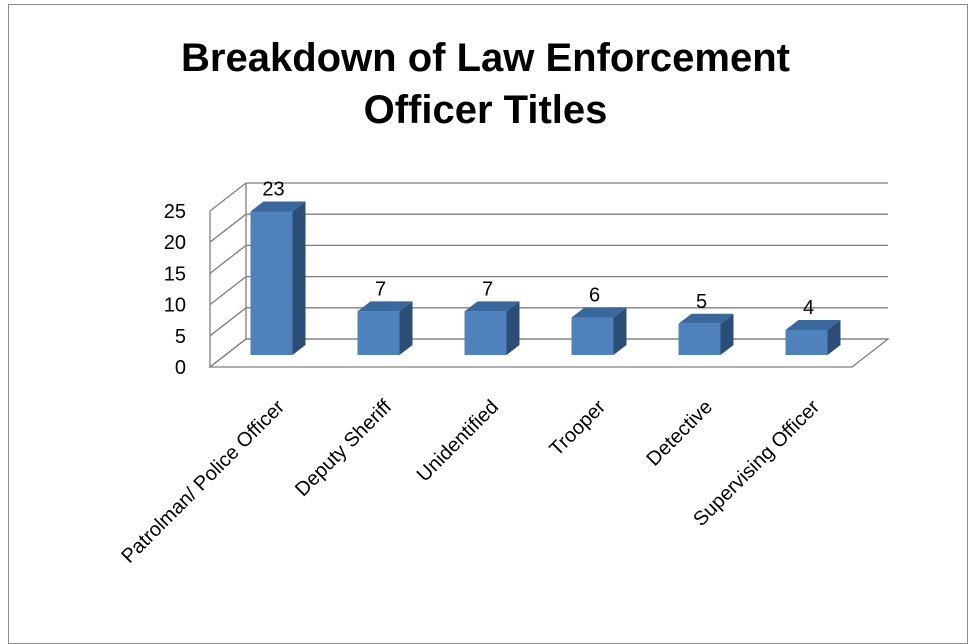 This screenshot has height=644, width=971. What do you see at coordinates (485, 110) in the screenshot?
I see `chart-title-line-2: Officer Titles` at bounding box center [485, 110].